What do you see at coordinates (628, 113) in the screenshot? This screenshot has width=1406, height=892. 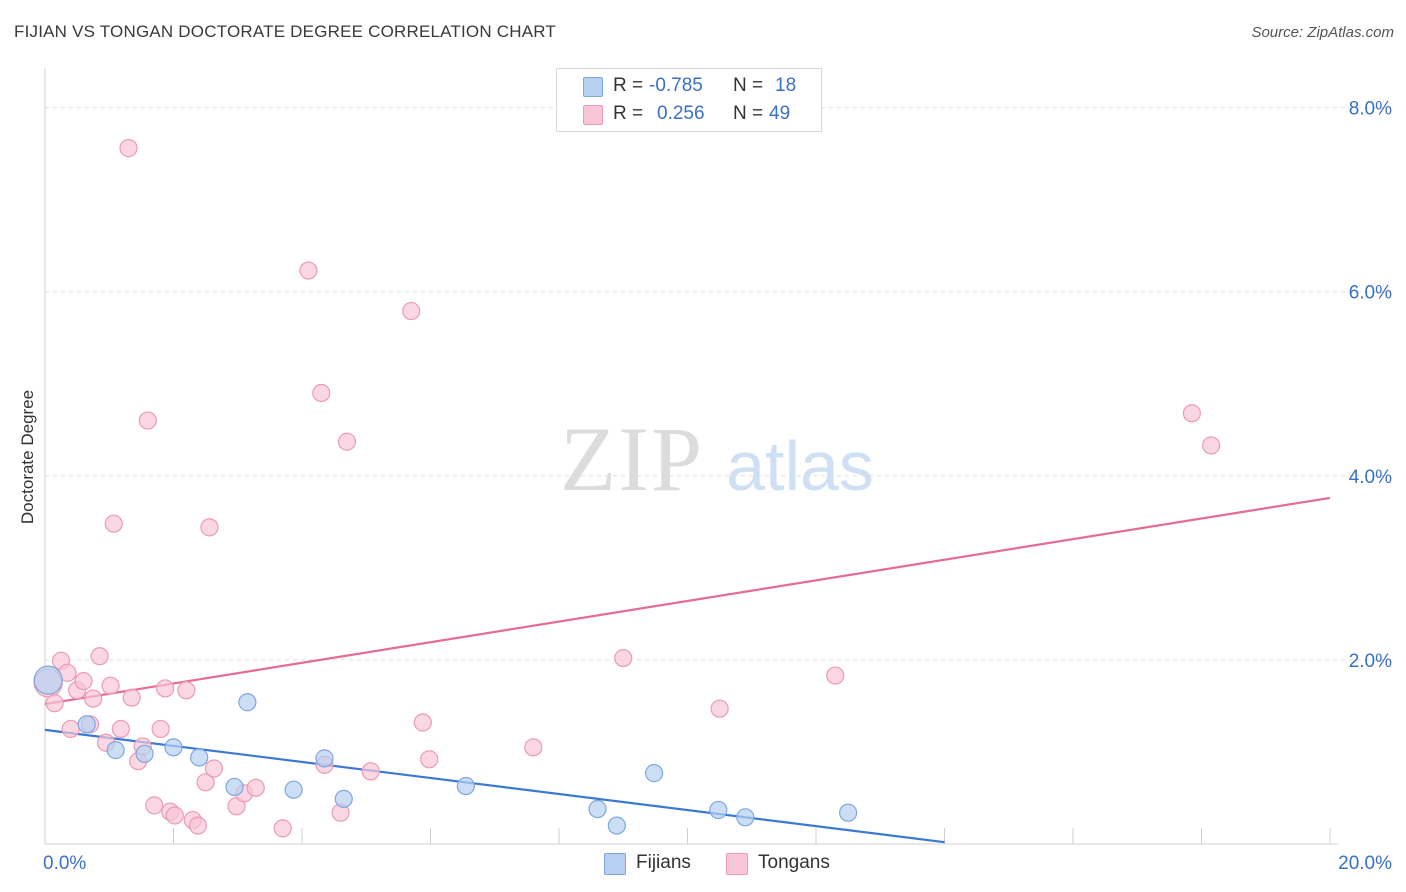 I see `tongans-r-label: R =` at bounding box center [628, 113].